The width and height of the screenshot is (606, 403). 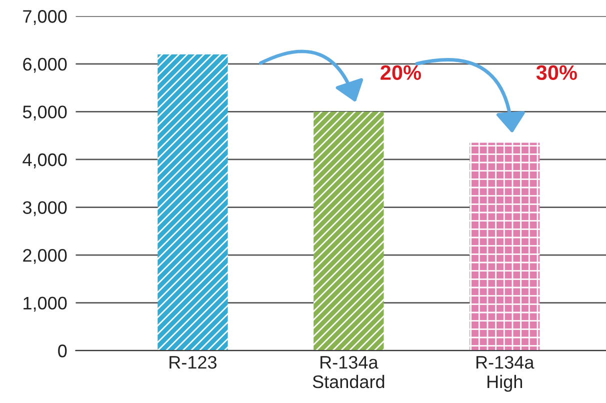 What do you see at coordinates (45, 17) in the screenshot?
I see `y-tick-label: 7,000` at bounding box center [45, 17].